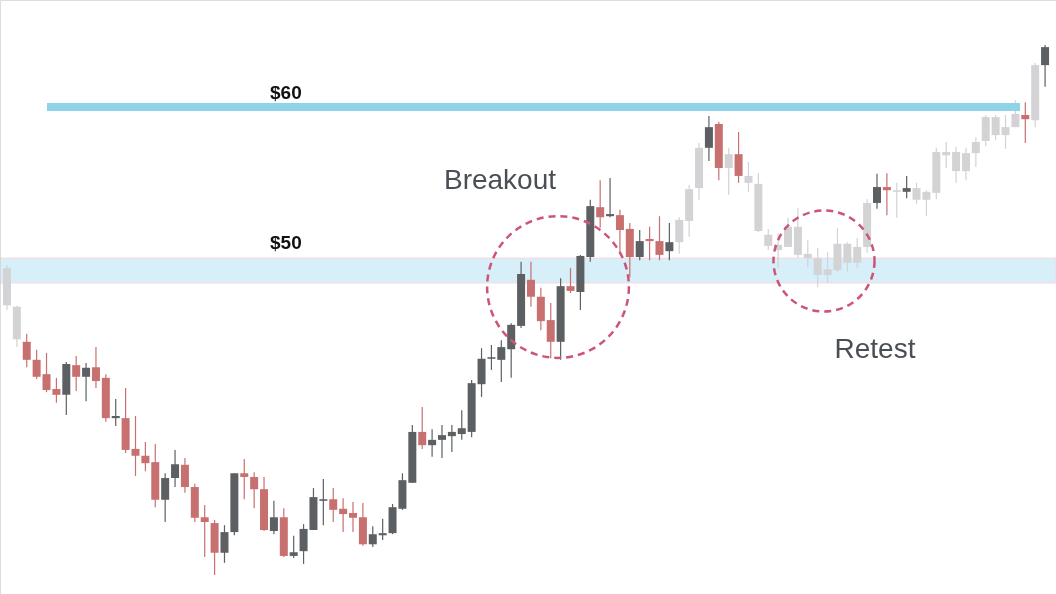 The height and width of the screenshot is (594, 1056). Describe the element at coordinates (875, 348) in the screenshot. I see `annotation: Retest` at that location.